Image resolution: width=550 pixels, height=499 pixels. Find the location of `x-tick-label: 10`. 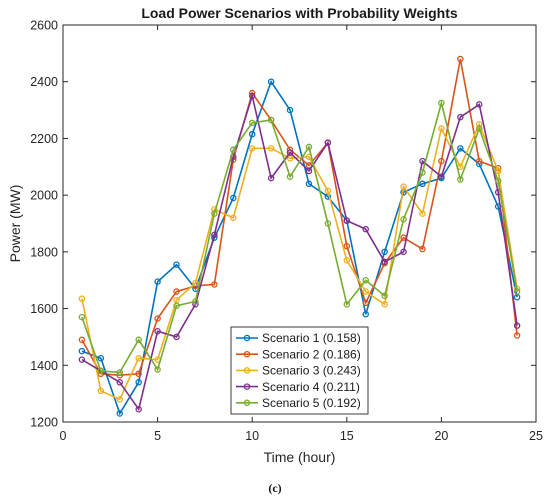

x-tick-label: 10 is located at coordinates (252, 436).